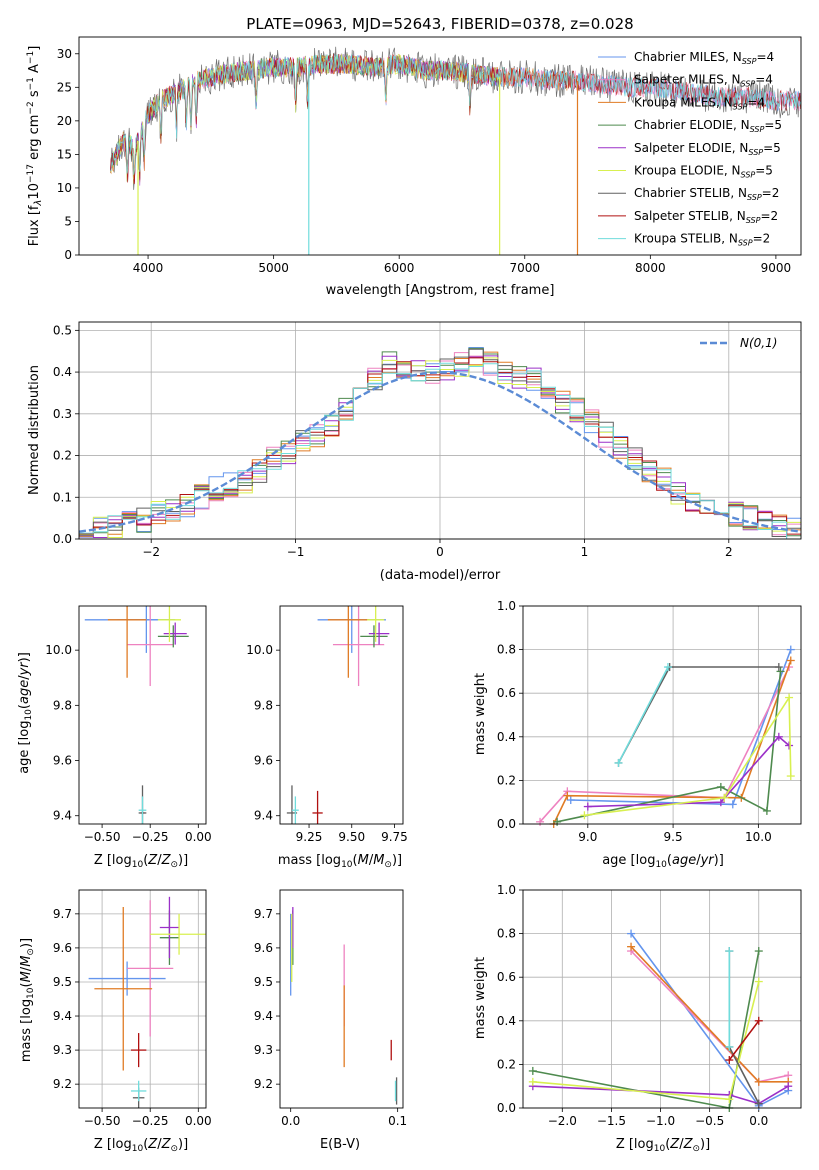  I want to click on x-axis-label: (data-model)/error, so click(440, 575).